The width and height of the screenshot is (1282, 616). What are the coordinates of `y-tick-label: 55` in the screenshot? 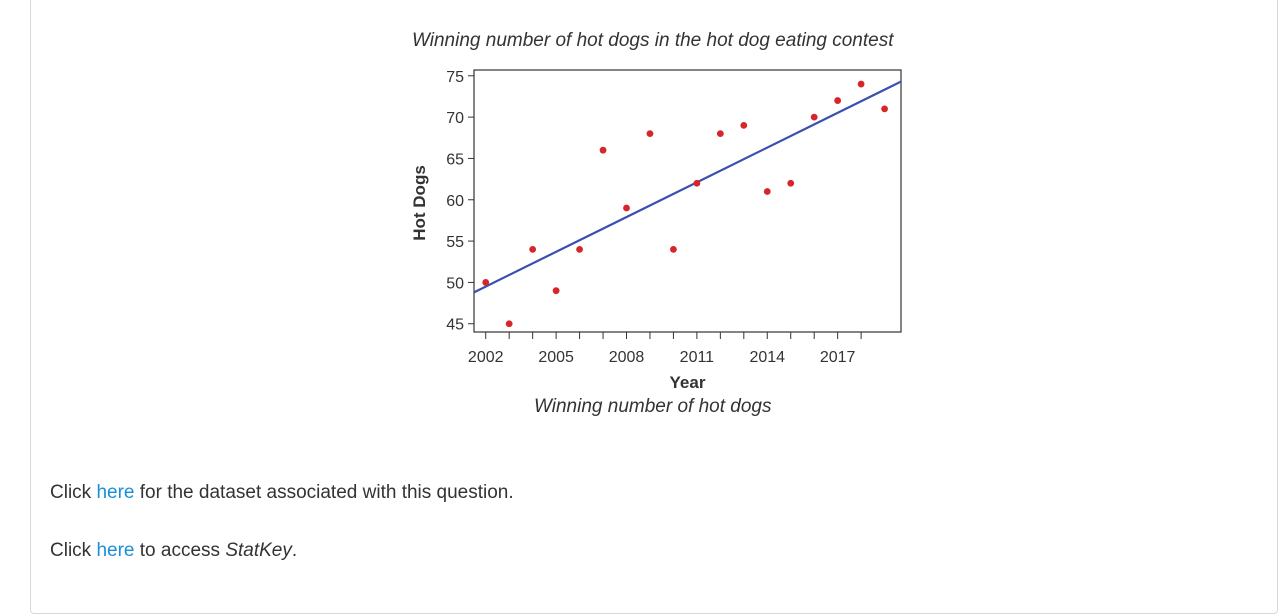 It's located at (455, 242).